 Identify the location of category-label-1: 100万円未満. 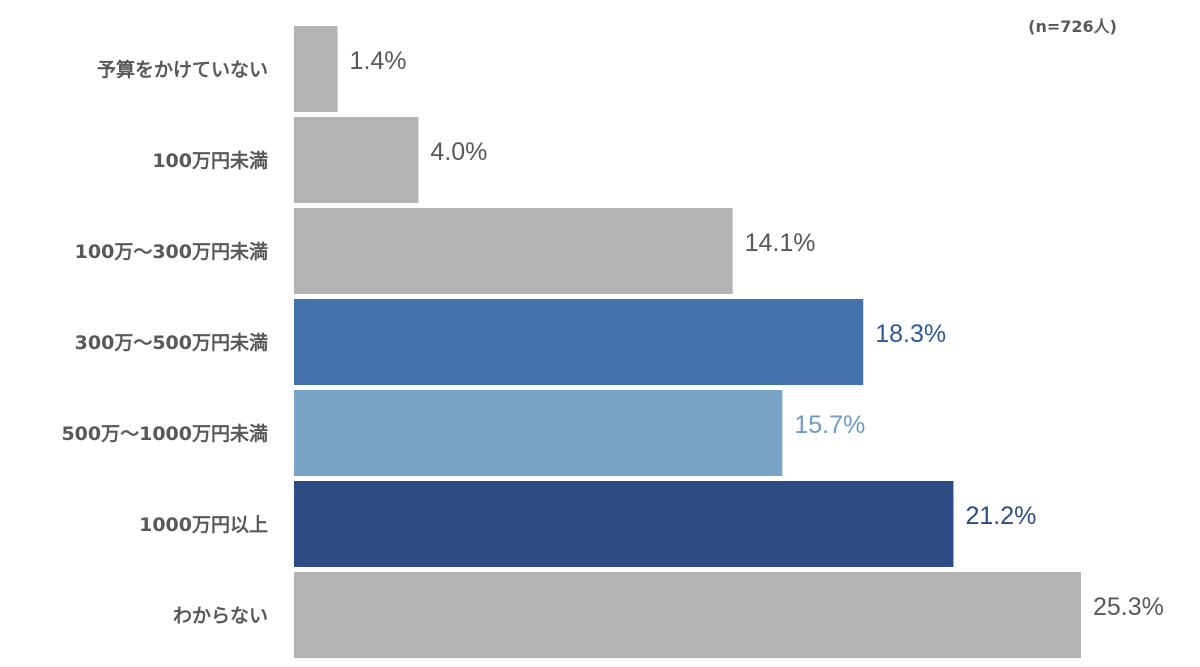
(210, 160).